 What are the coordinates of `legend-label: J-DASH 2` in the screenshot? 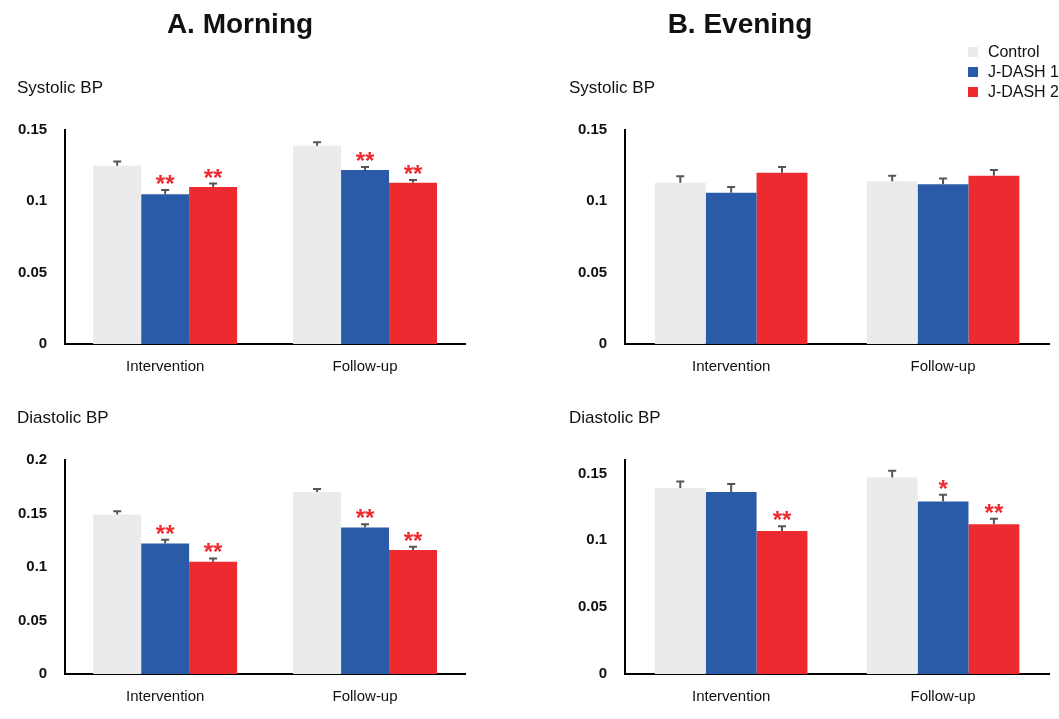 It's located at (1023, 92).